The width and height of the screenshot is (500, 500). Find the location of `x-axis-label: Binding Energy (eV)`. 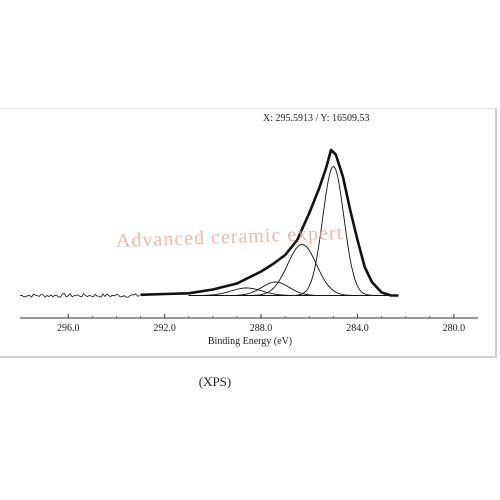

x-axis-label: Binding Energy (eV) is located at coordinates (250, 341).